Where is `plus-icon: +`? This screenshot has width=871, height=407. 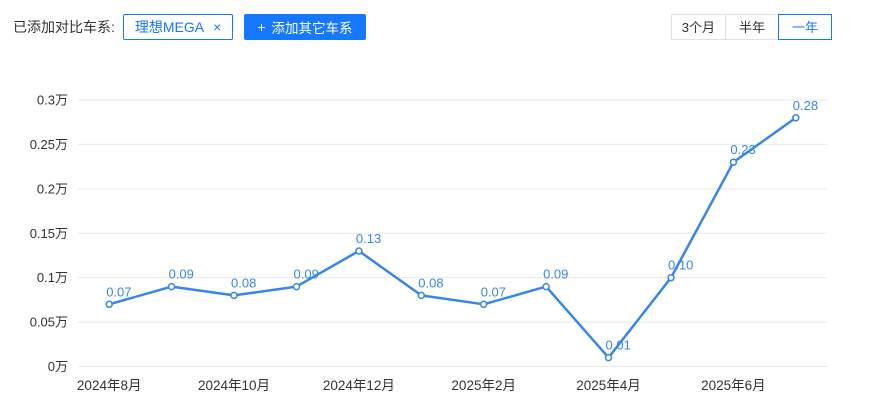
plus-icon: + is located at coordinates (261, 26).